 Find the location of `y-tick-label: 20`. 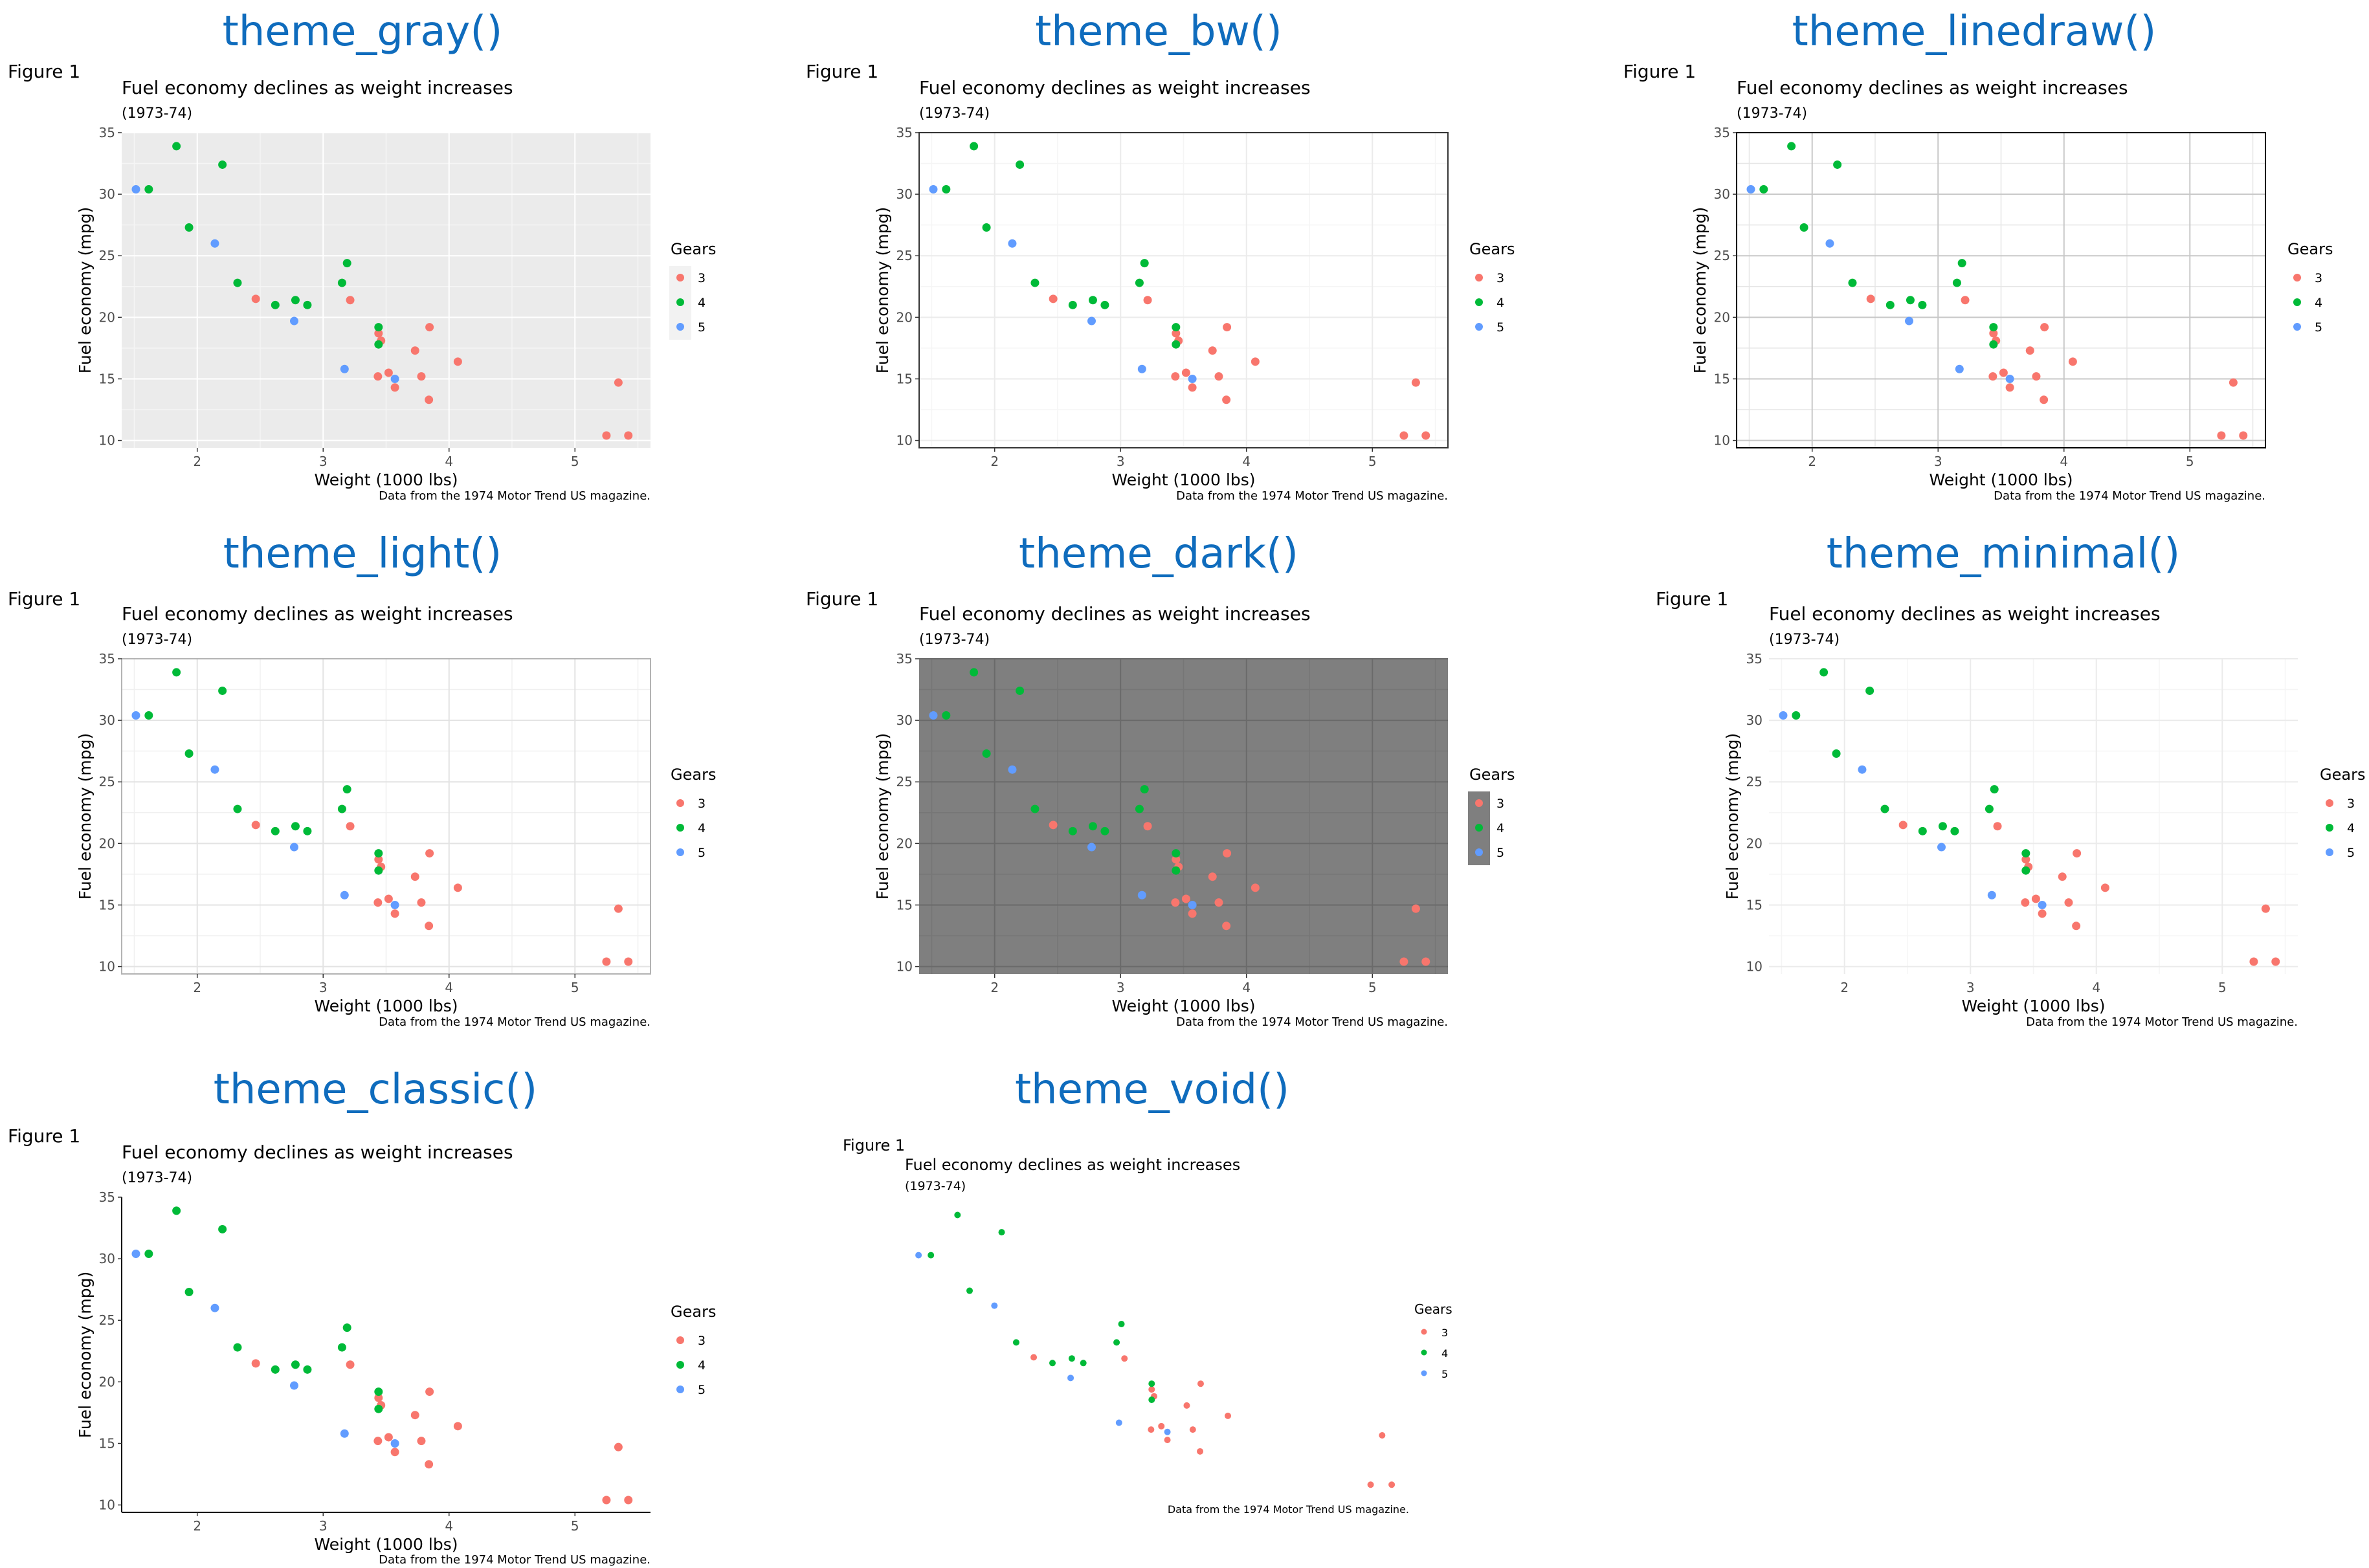

y-tick-label: 20 is located at coordinates (1722, 317).